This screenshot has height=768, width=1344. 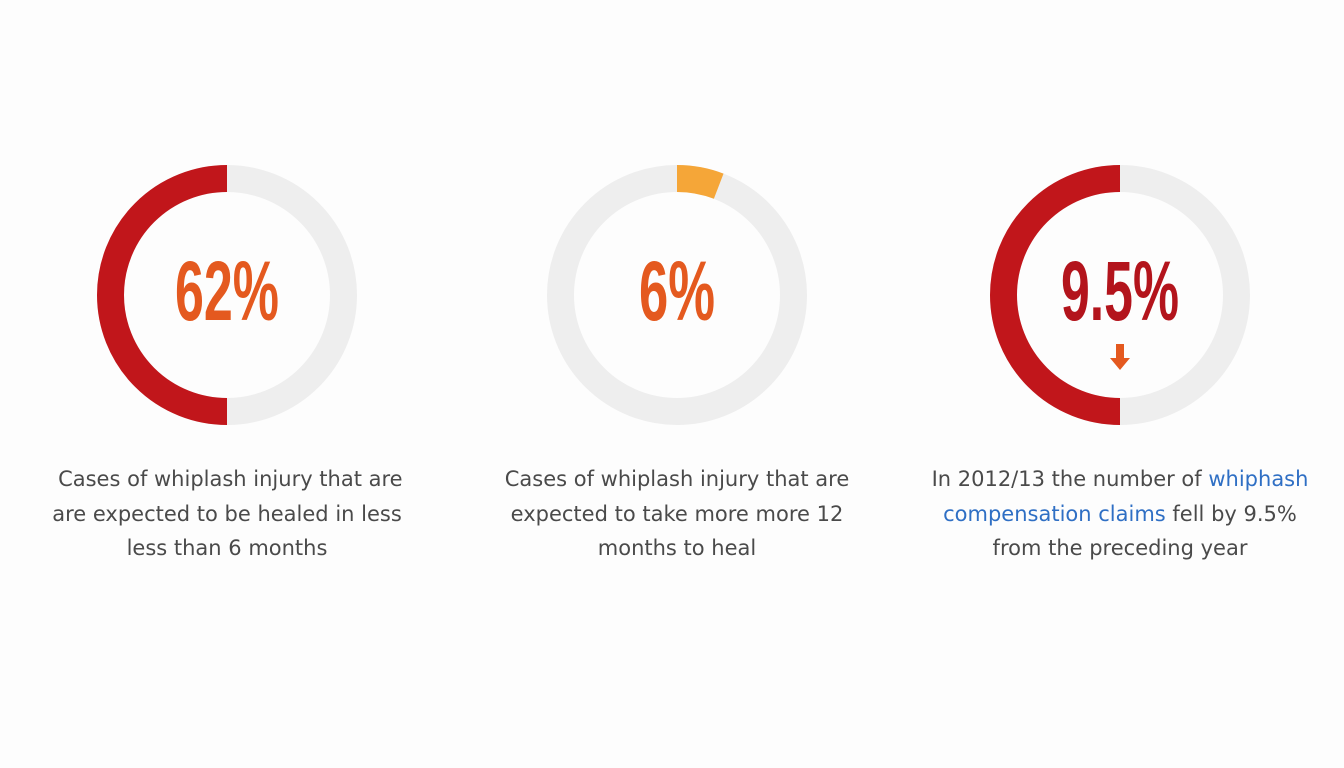 I want to click on caption-line: are expected to be healed in less, so click(x=227, y=514).